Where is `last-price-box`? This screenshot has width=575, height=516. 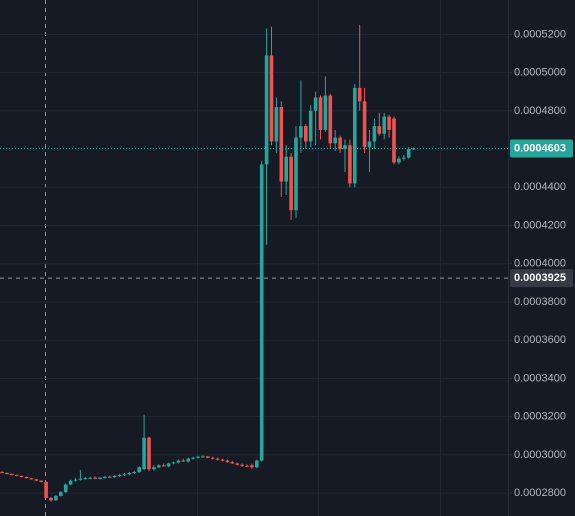
last-price-box is located at coordinates (541, 148).